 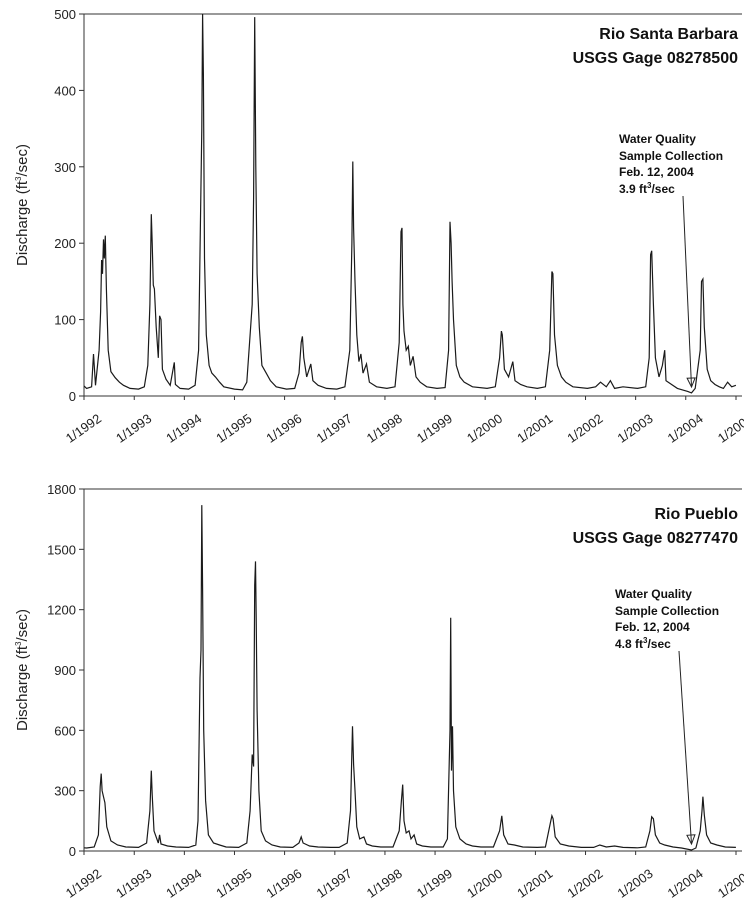 I want to click on annotation-line4: 4.8 ft3/sec, so click(x=643, y=643).